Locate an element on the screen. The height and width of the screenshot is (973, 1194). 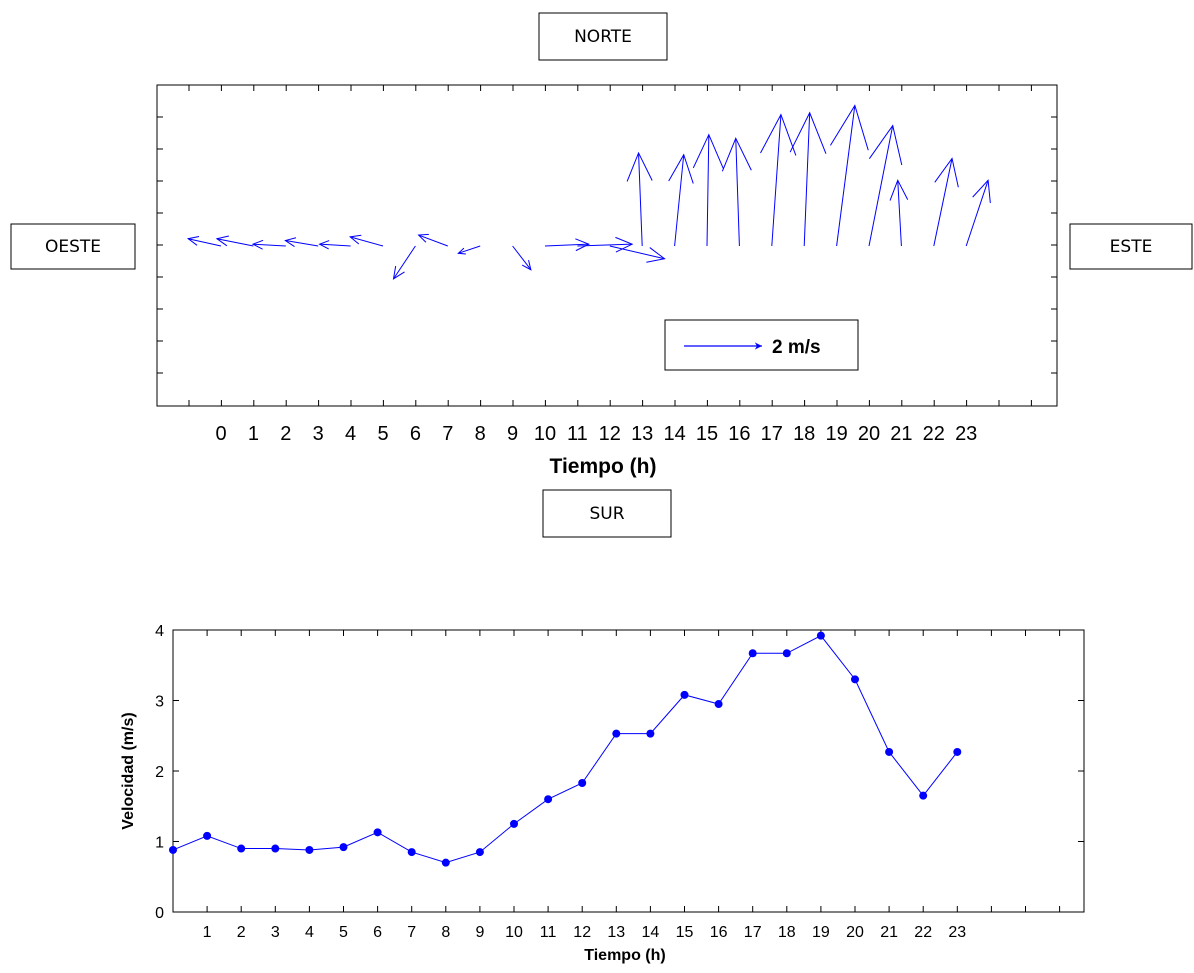
north-label-box: NORTE is located at coordinates (603, 36).